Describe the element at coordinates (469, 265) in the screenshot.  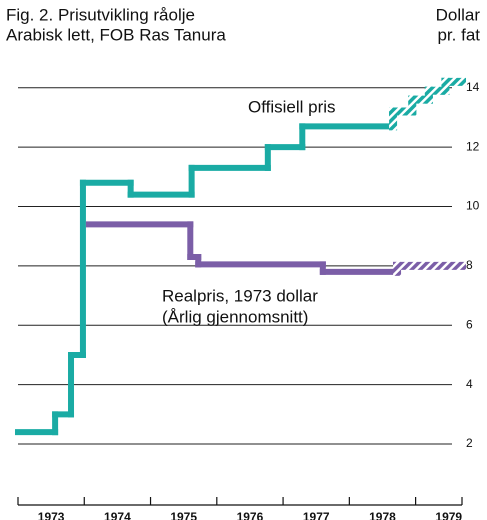
I see `y-tick-label: 8` at that location.